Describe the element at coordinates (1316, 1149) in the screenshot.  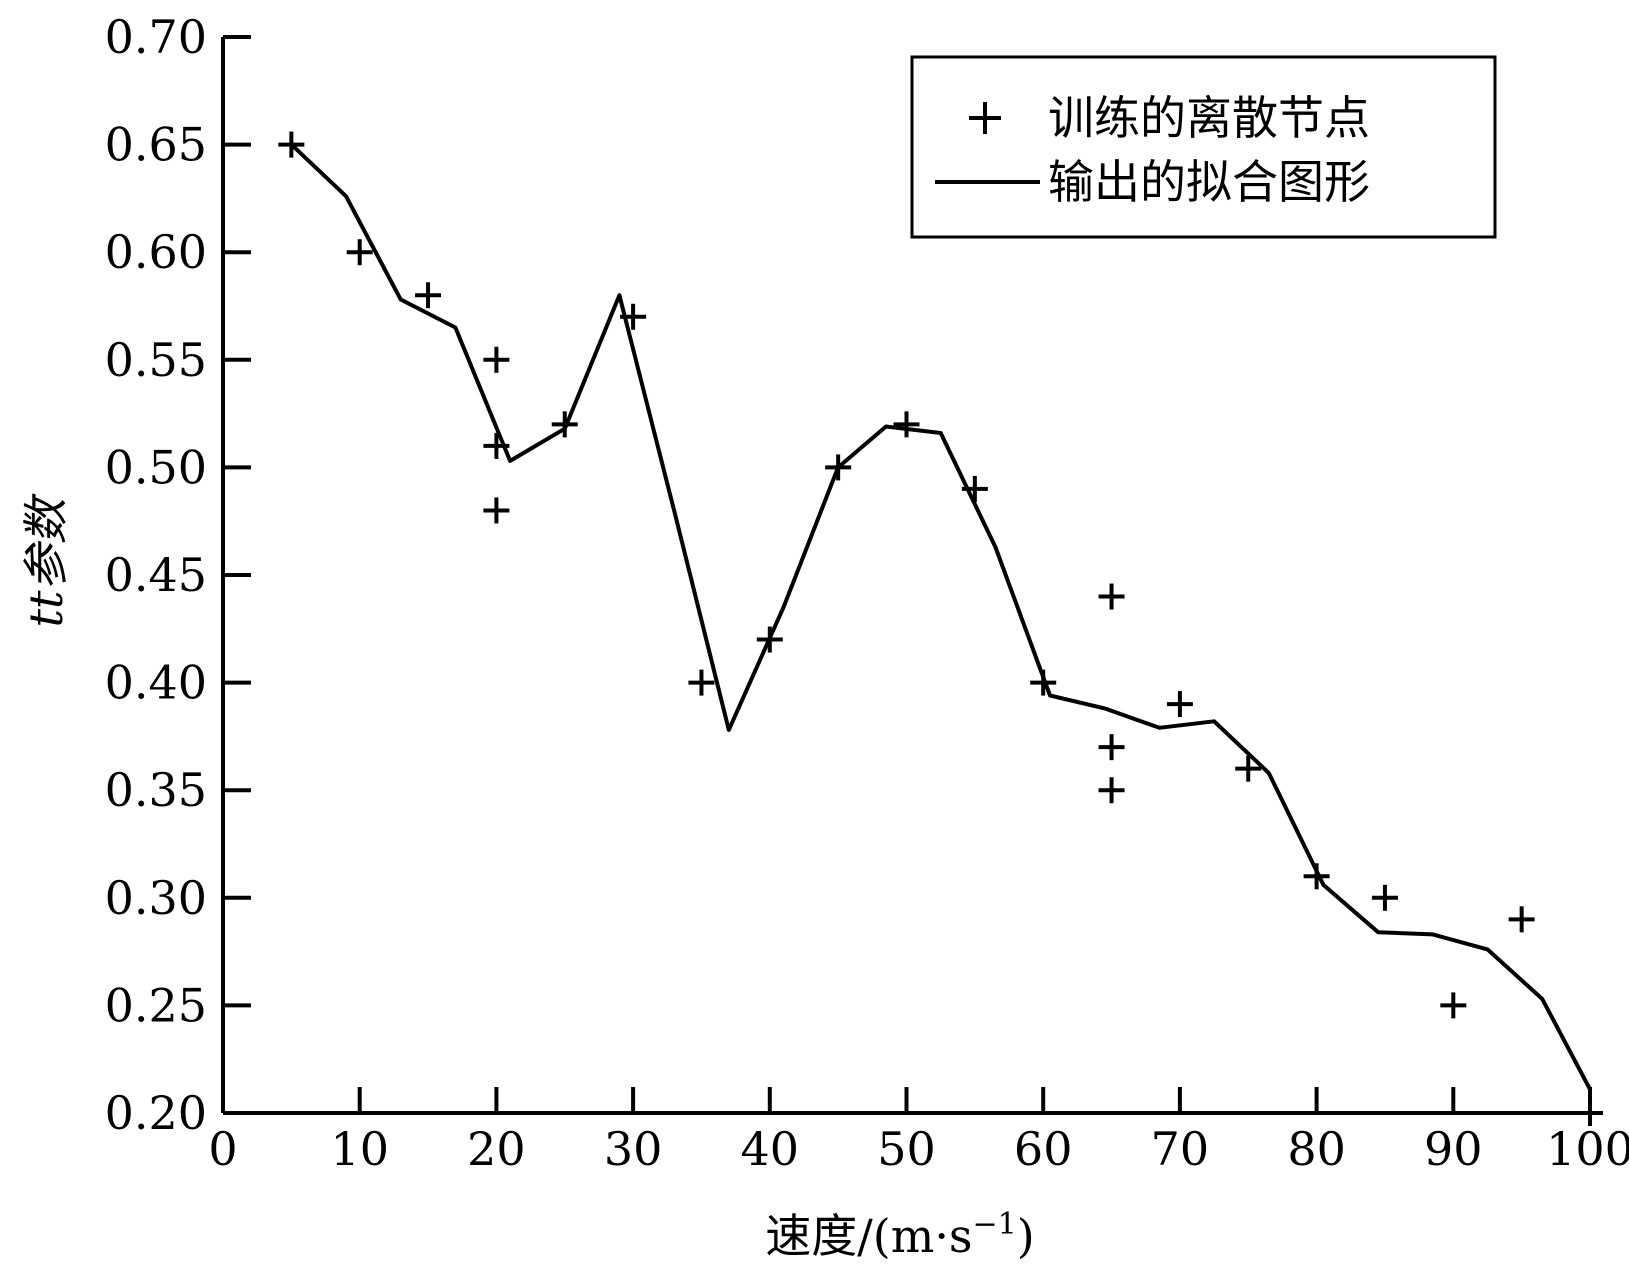
I see `x-tick-label: 80` at that location.